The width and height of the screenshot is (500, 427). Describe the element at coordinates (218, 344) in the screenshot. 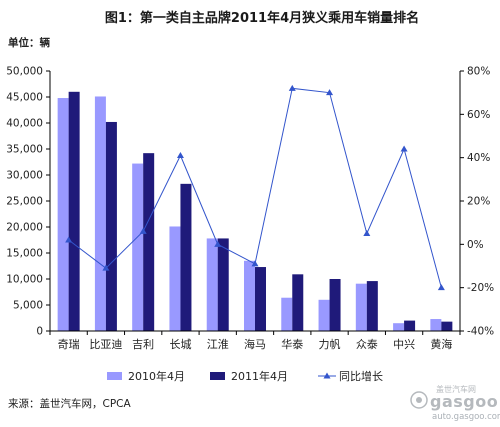

I see `x-tick-label: 江淮` at that location.